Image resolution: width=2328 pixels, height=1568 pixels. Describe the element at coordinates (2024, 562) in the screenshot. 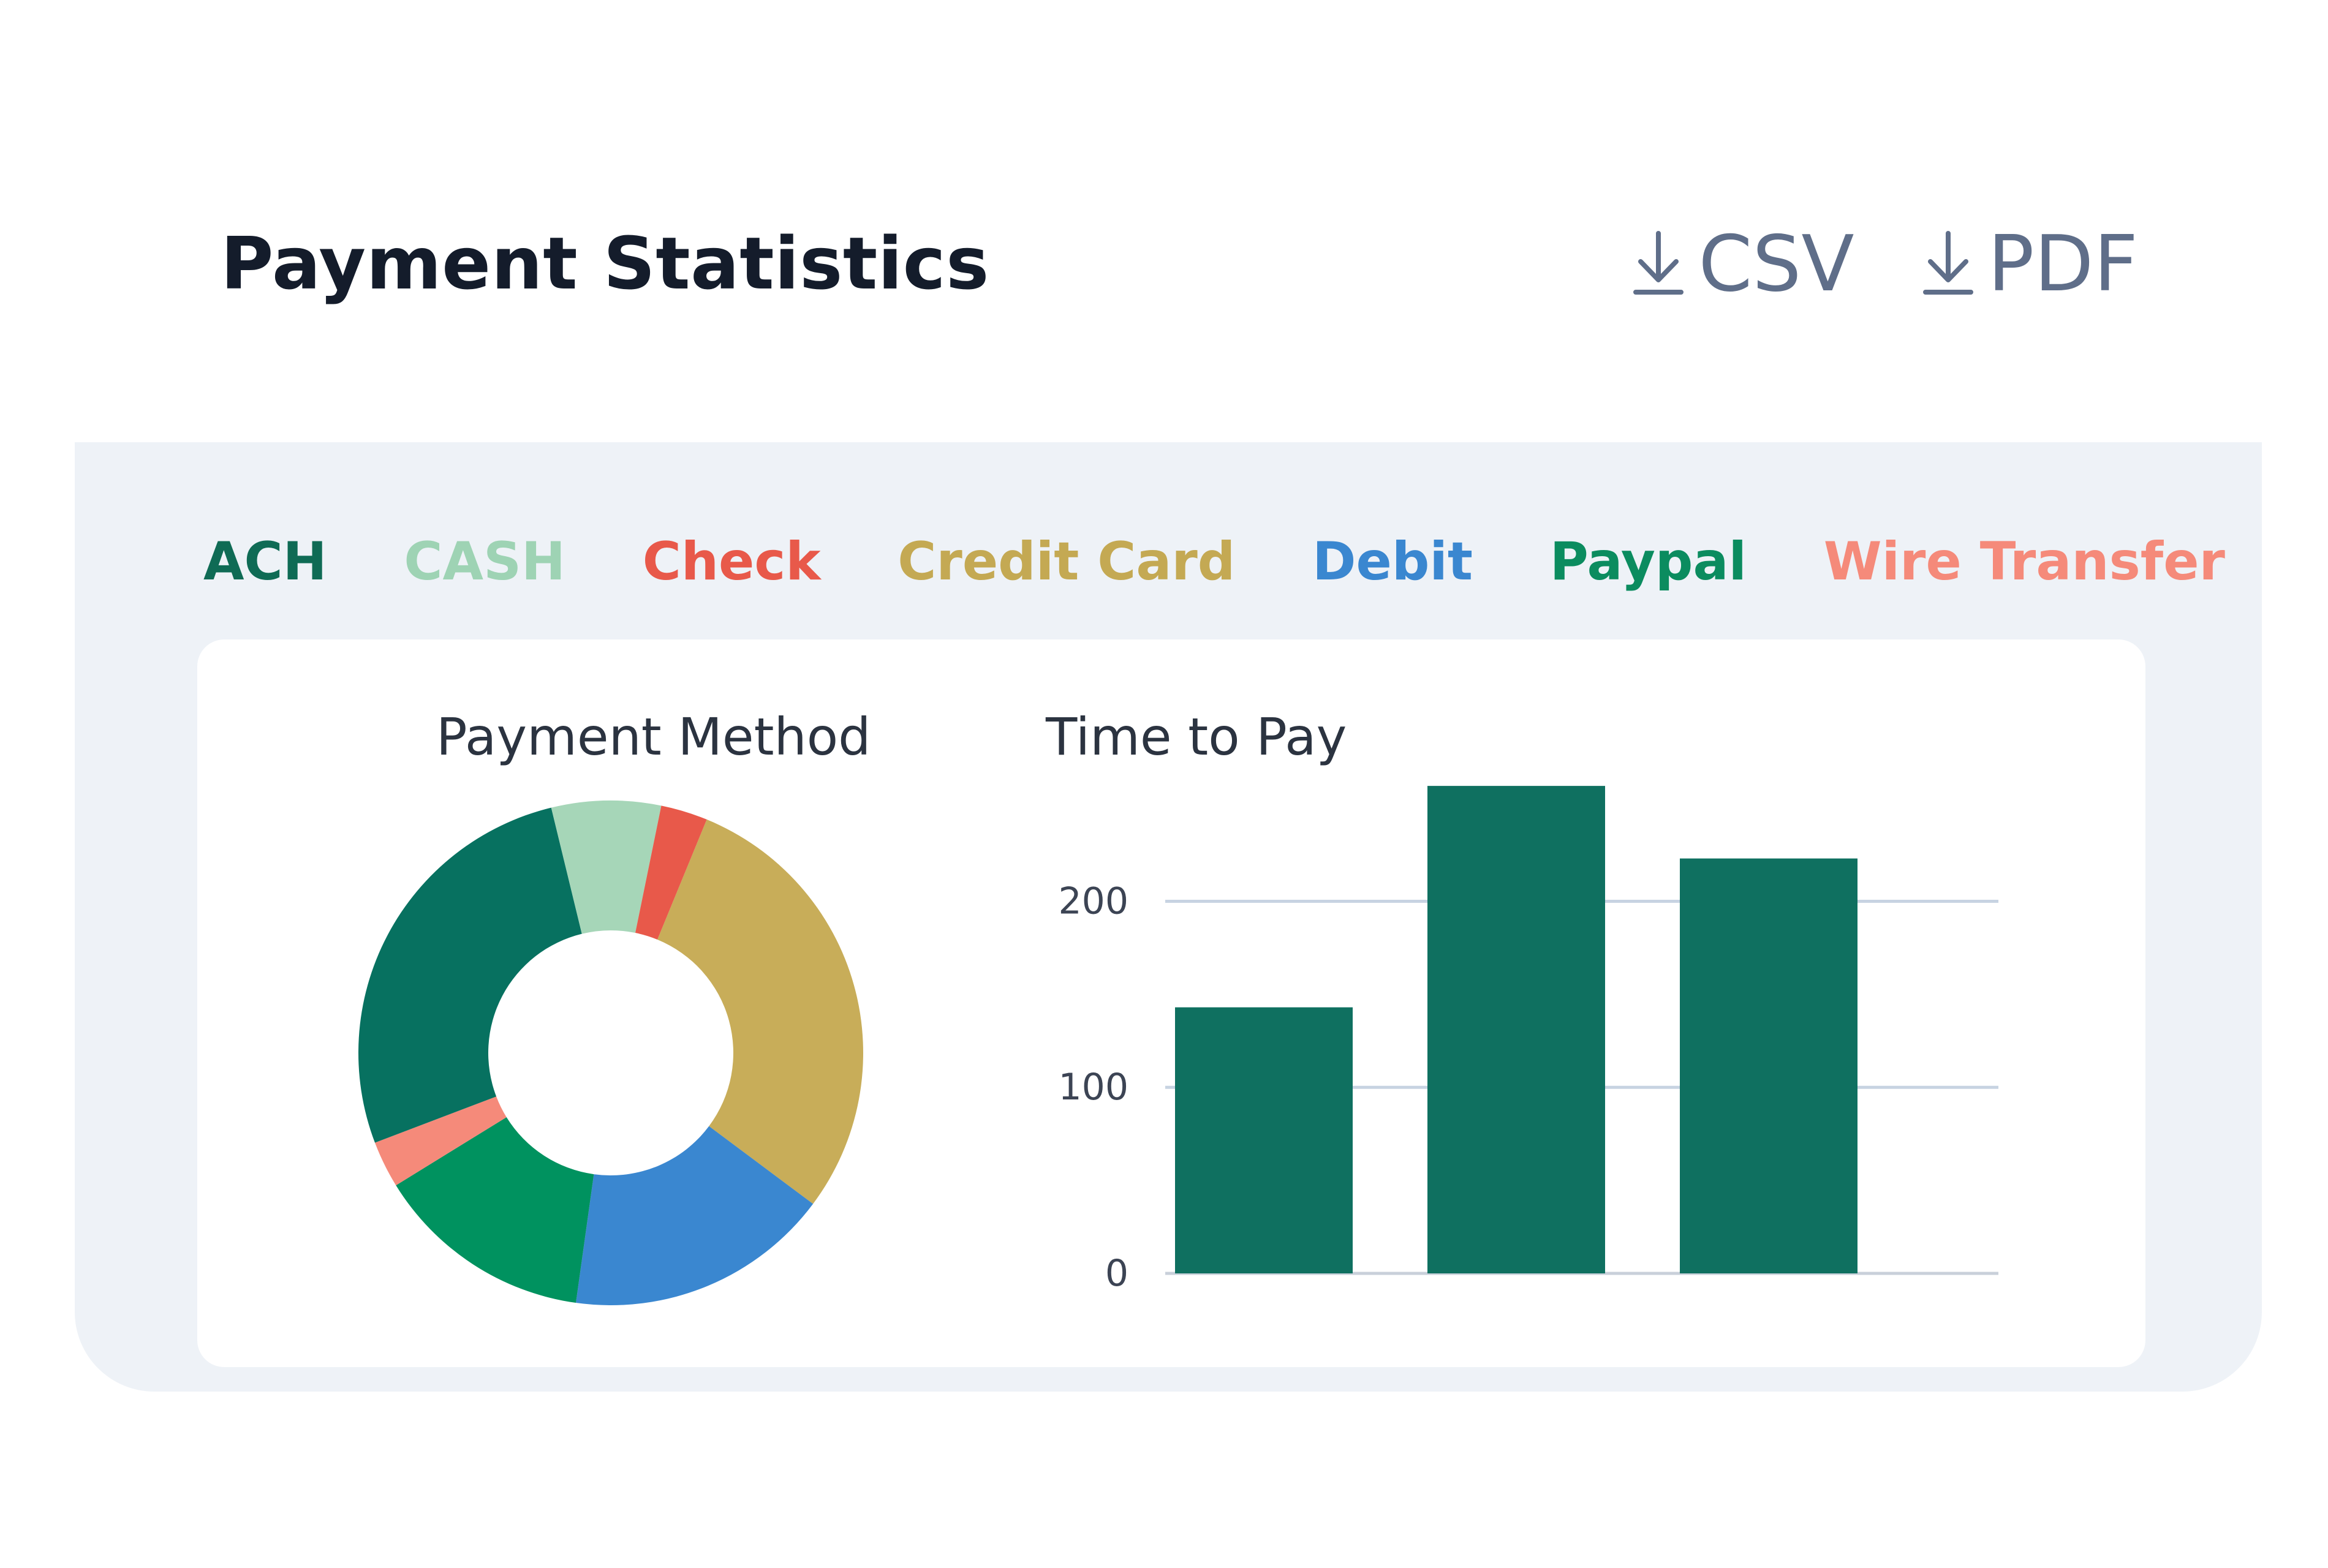

I see `legend-item-wire-transfer: Wire Transfer` at that location.